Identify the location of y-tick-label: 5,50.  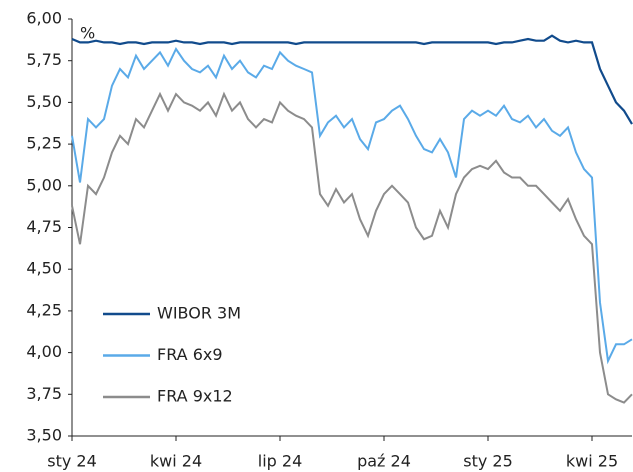
(44, 101).